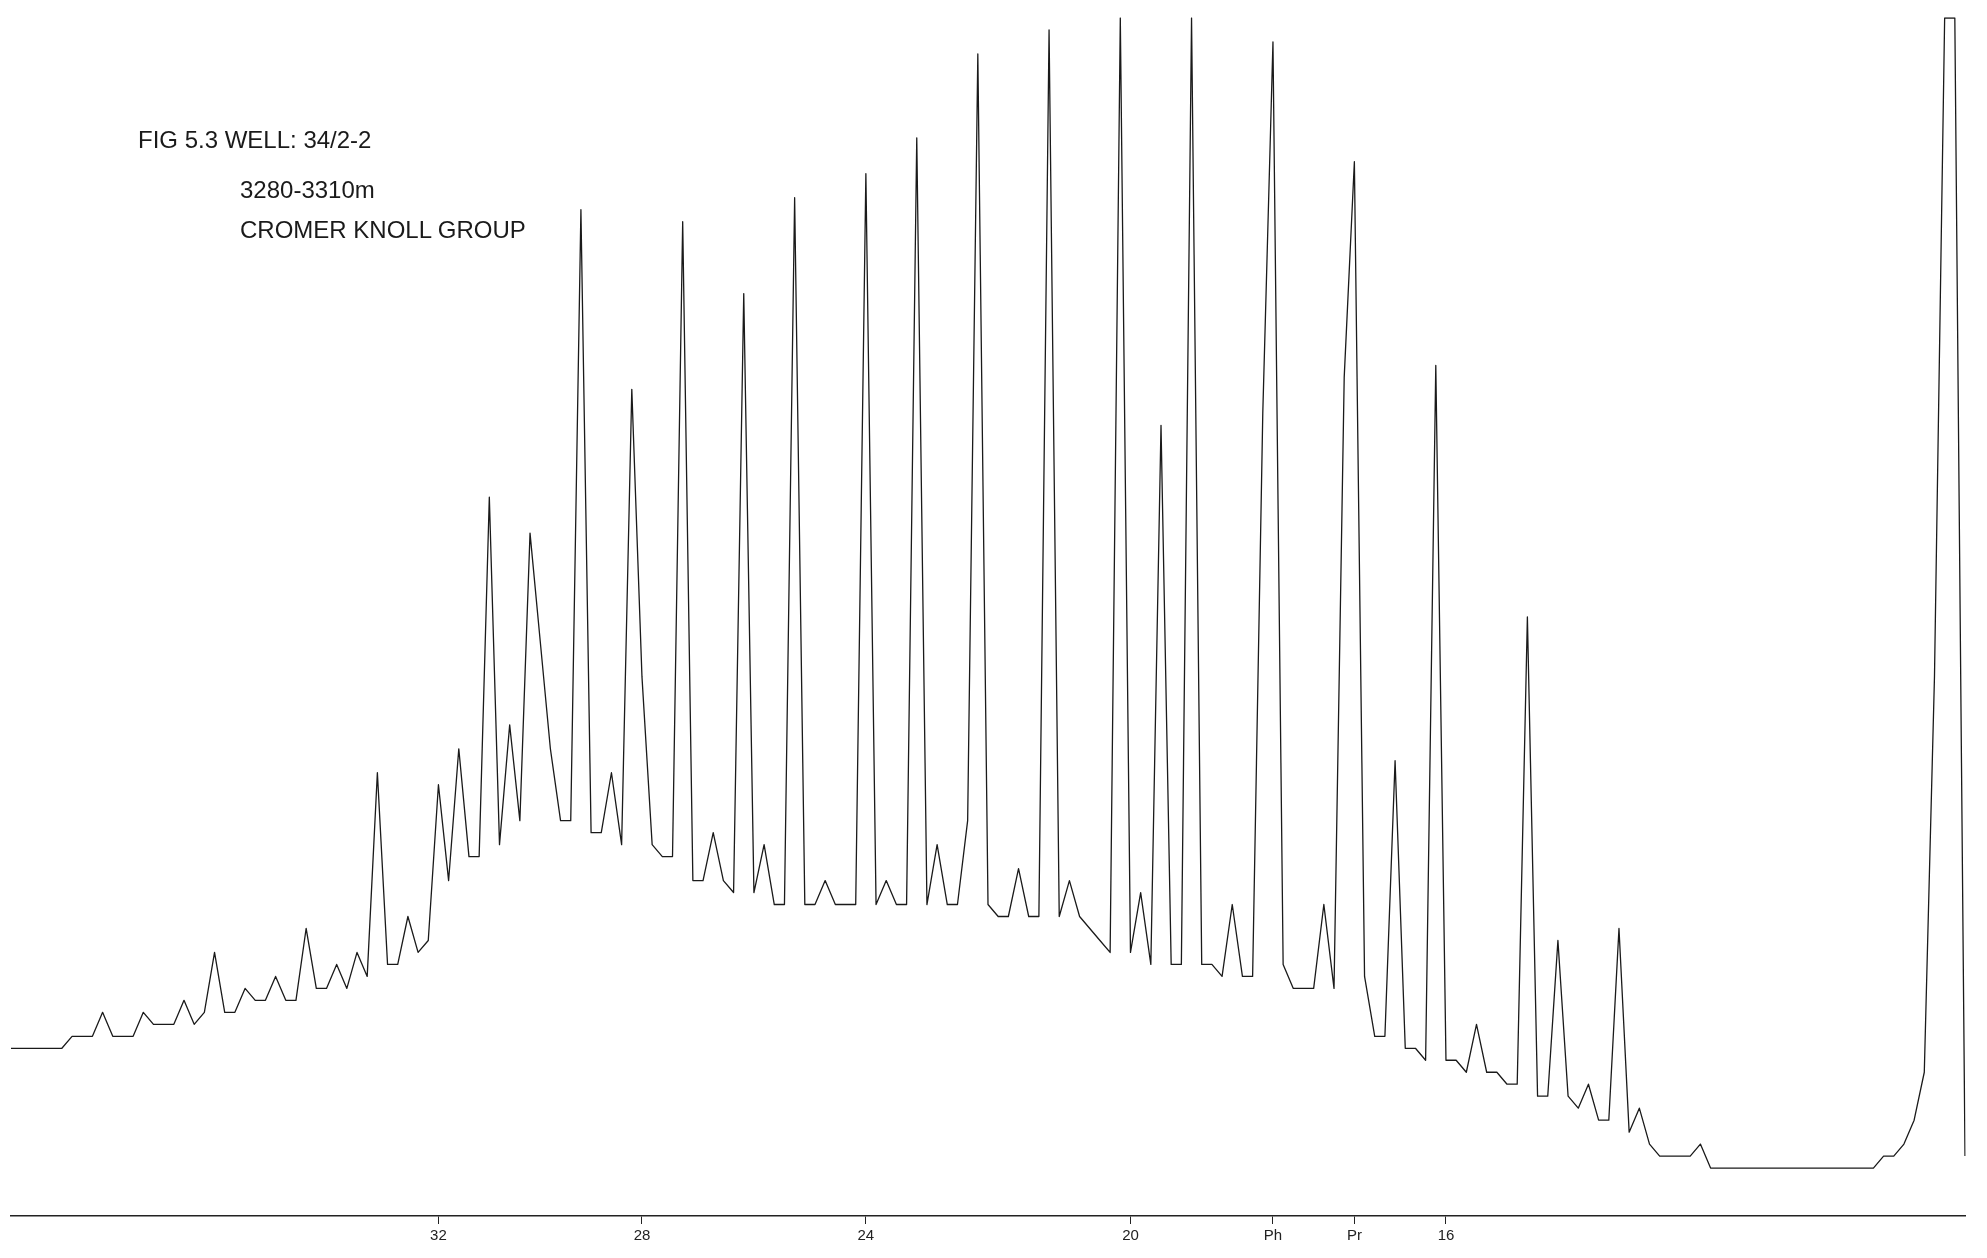 The image size is (1987, 1258). What do you see at coordinates (255, 140) in the screenshot?
I see `text: FIG 5.3 WELL: 34/2-2` at bounding box center [255, 140].